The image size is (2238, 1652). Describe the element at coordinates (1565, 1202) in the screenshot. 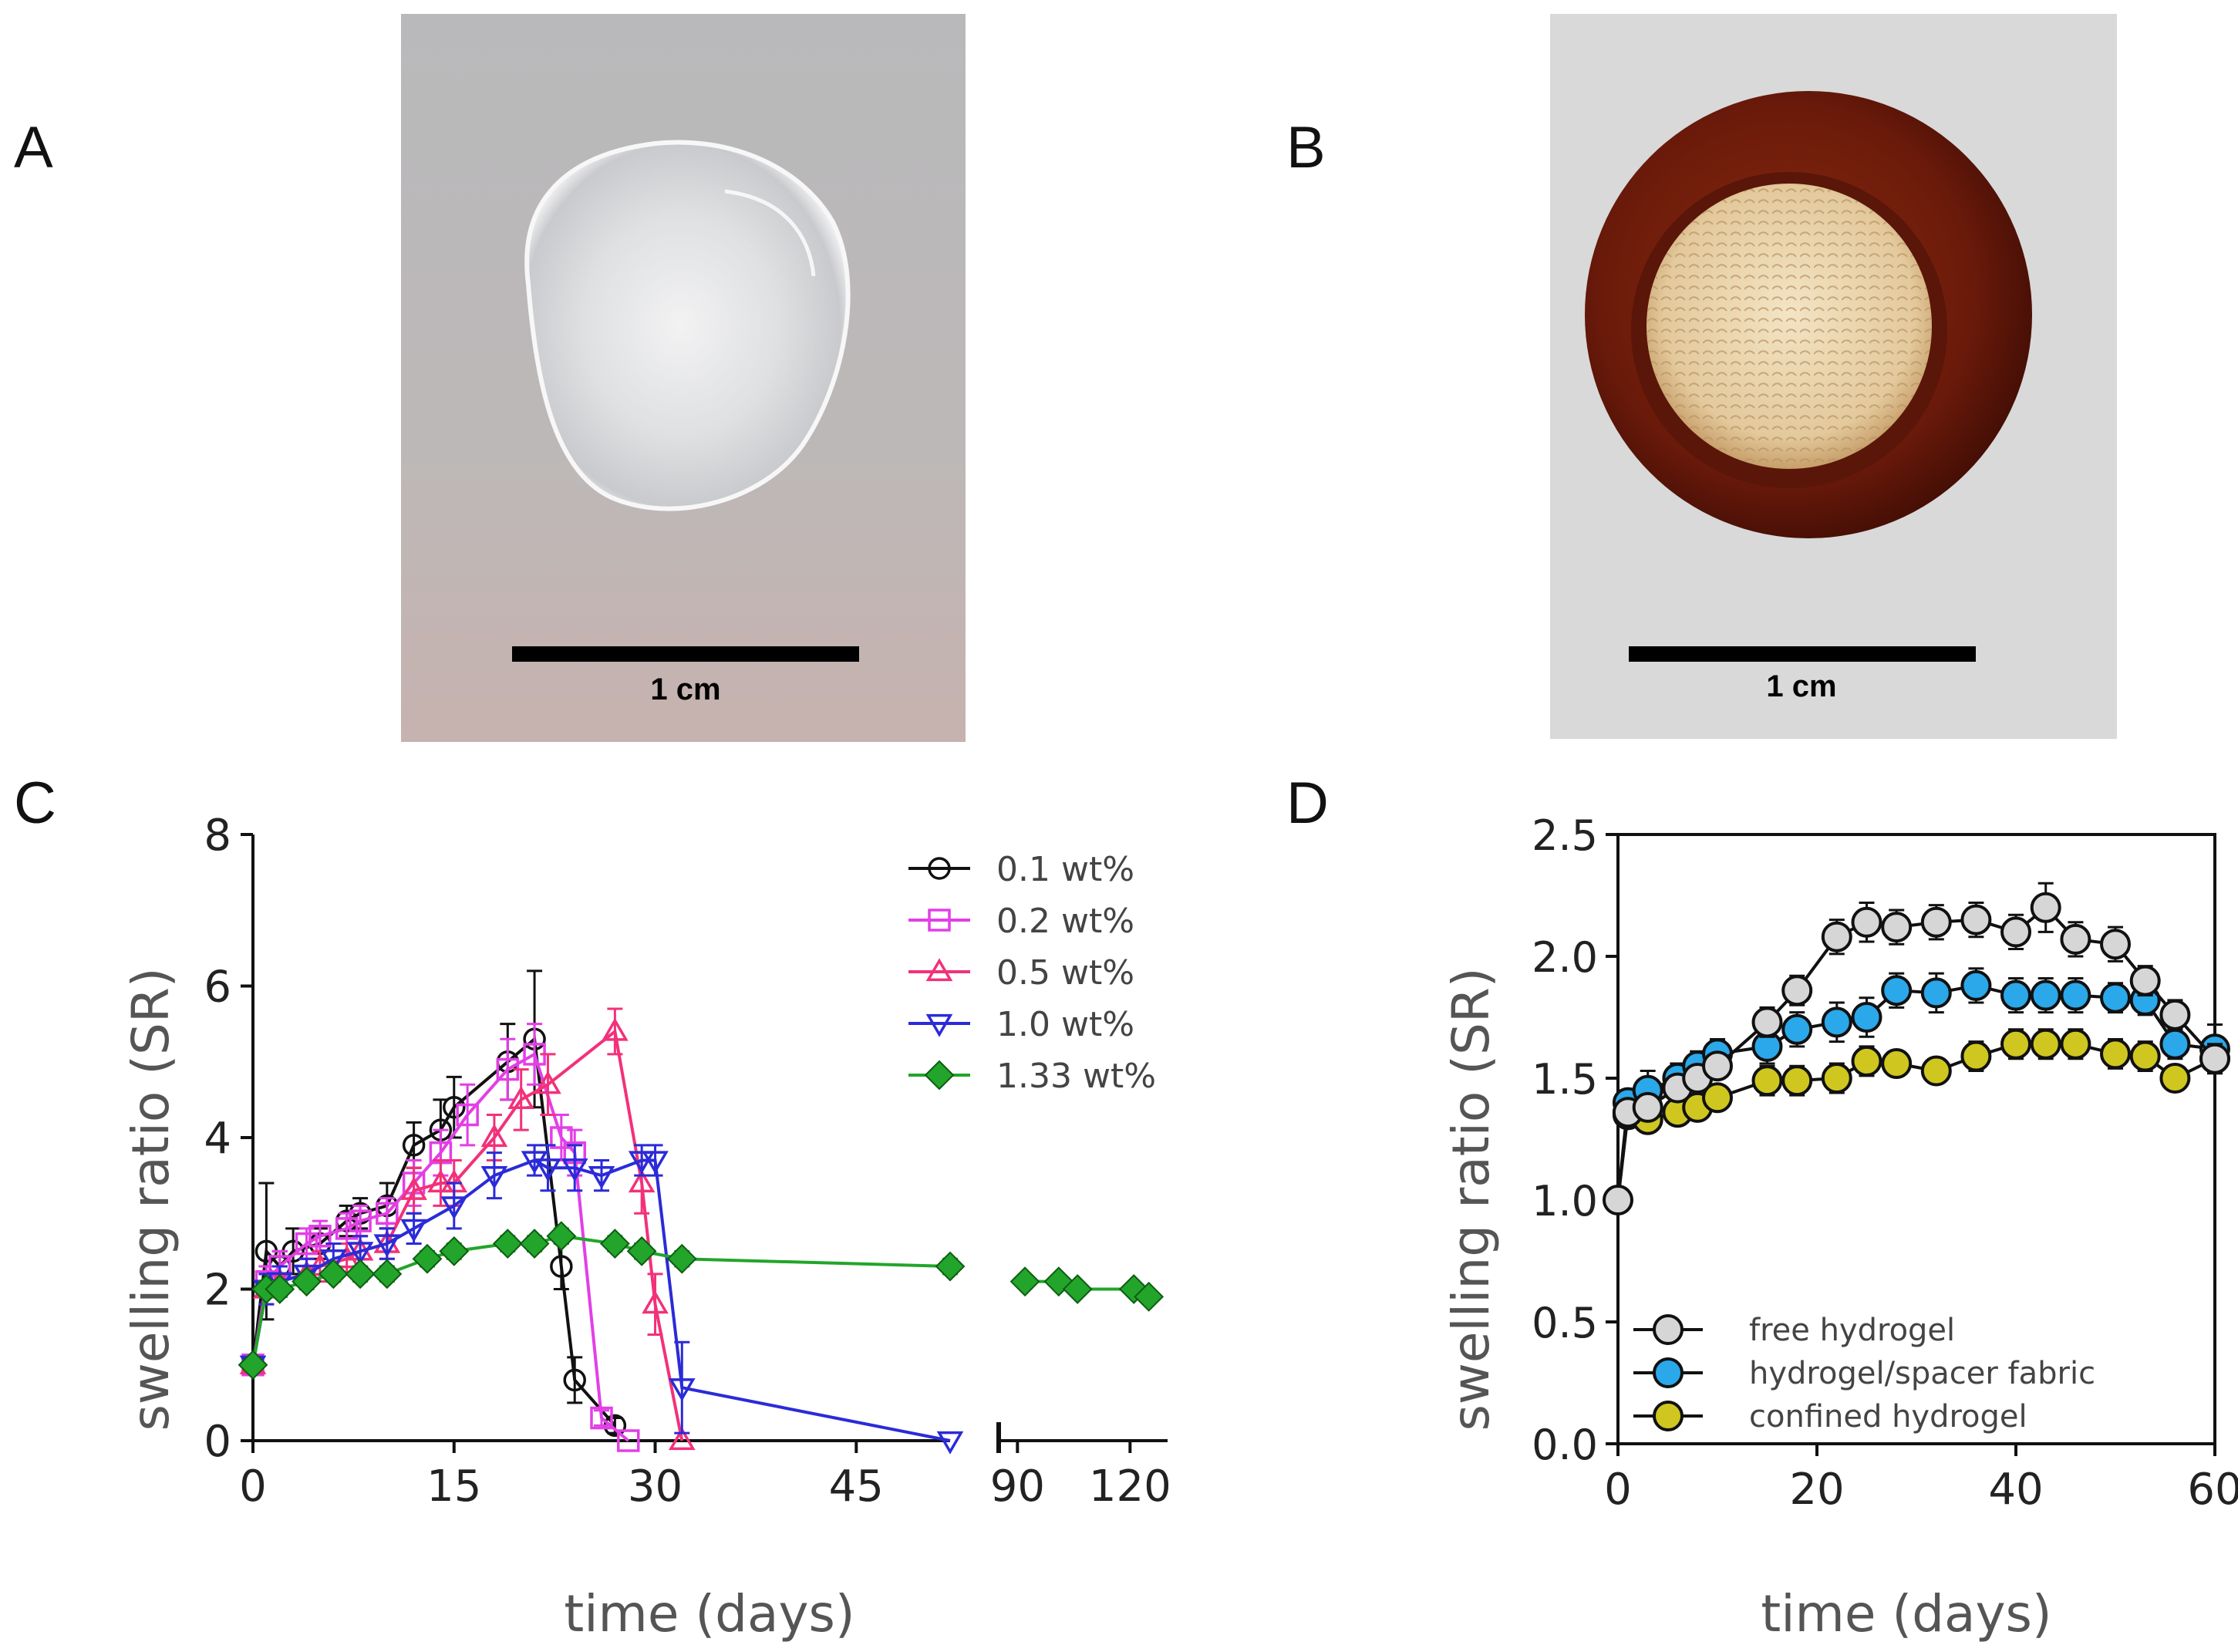

I see `chart-d-ytick-label: 1.0` at that location.